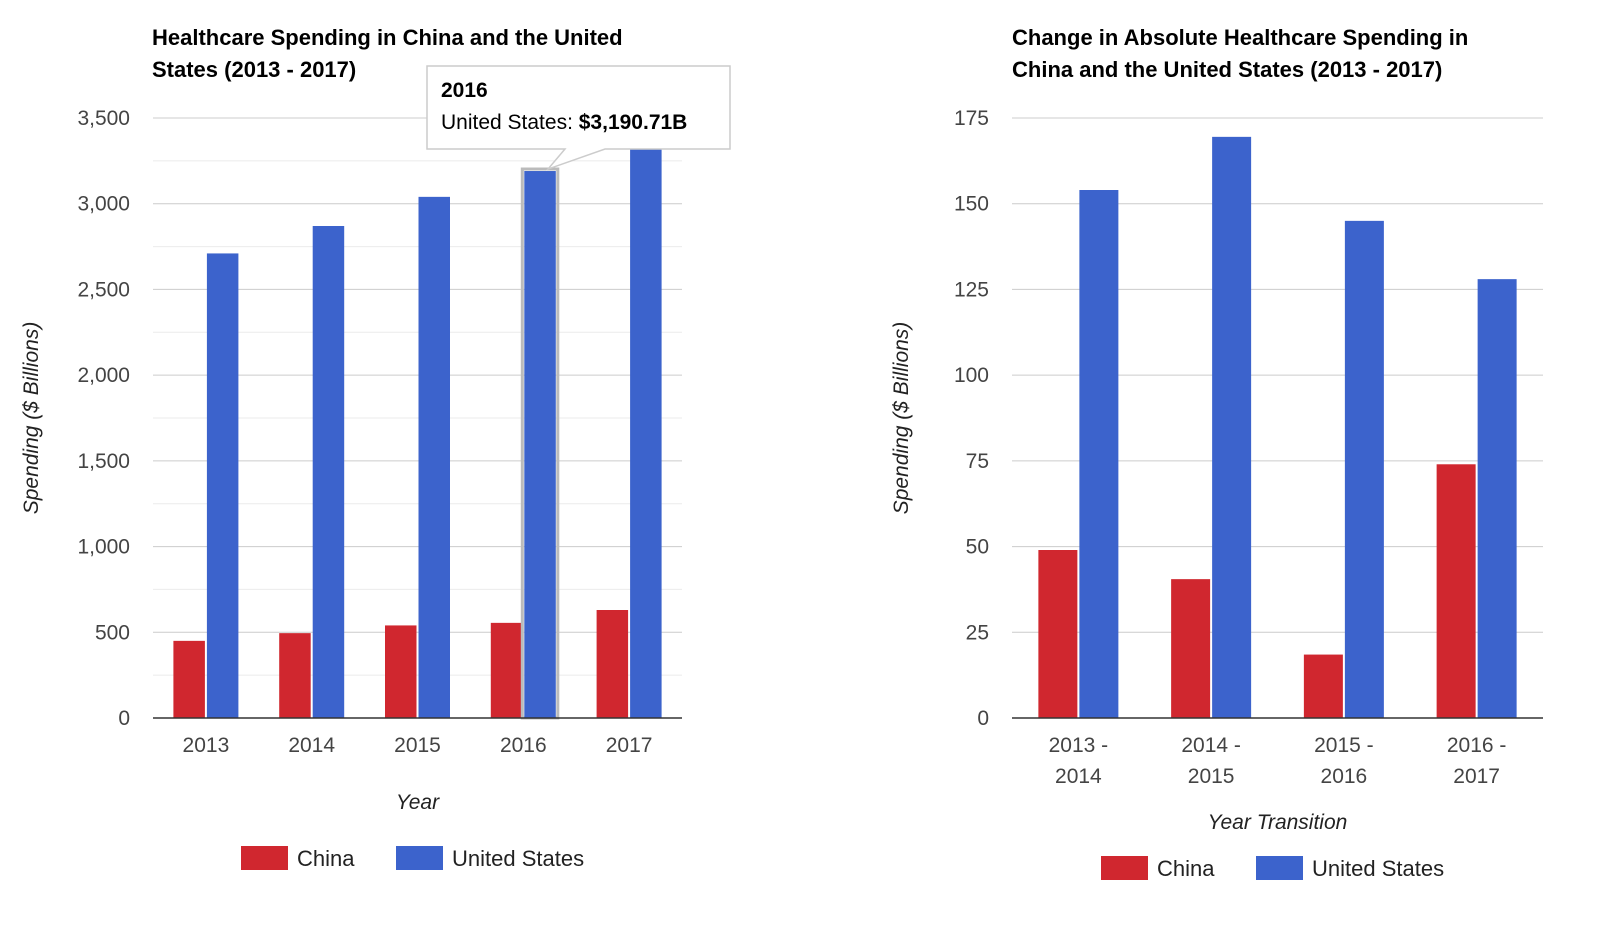  What do you see at coordinates (103, 461) in the screenshot?
I see `y-tick-label: 1,500` at bounding box center [103, 461].